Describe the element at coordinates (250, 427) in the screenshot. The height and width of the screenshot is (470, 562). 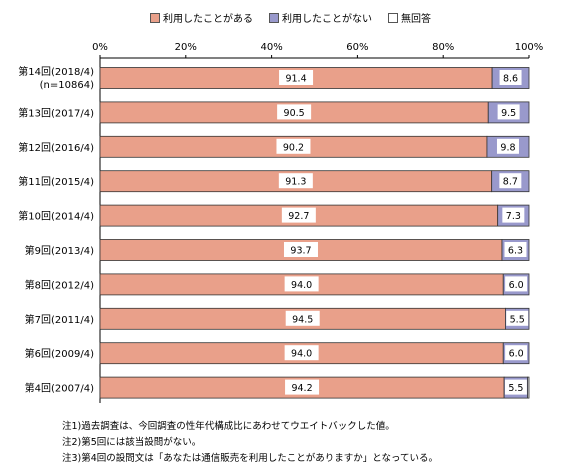
I see `footnote-1: 注1)過去調査は、今回調査の性年代構成比にあわせてウエイトバックした値。` at that location.